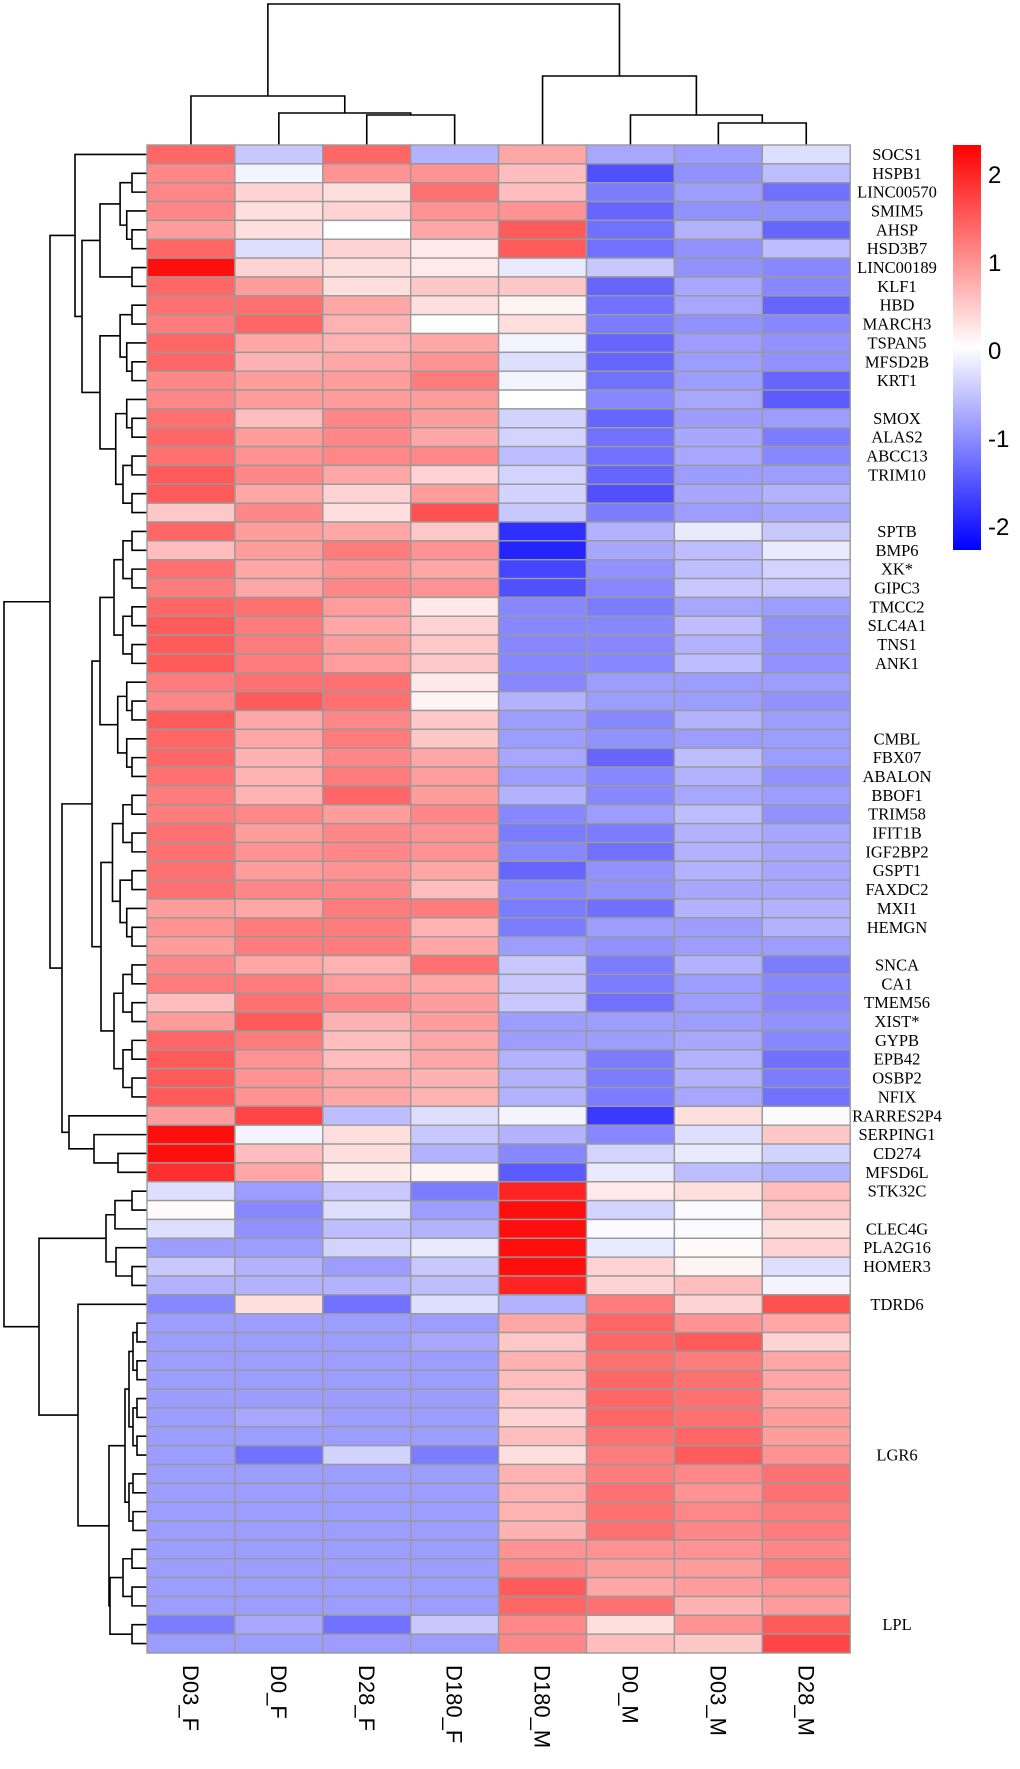  Describe the element at coordinates (896, 644) in the screenshot. I see `row-label: TNS1` at that location.